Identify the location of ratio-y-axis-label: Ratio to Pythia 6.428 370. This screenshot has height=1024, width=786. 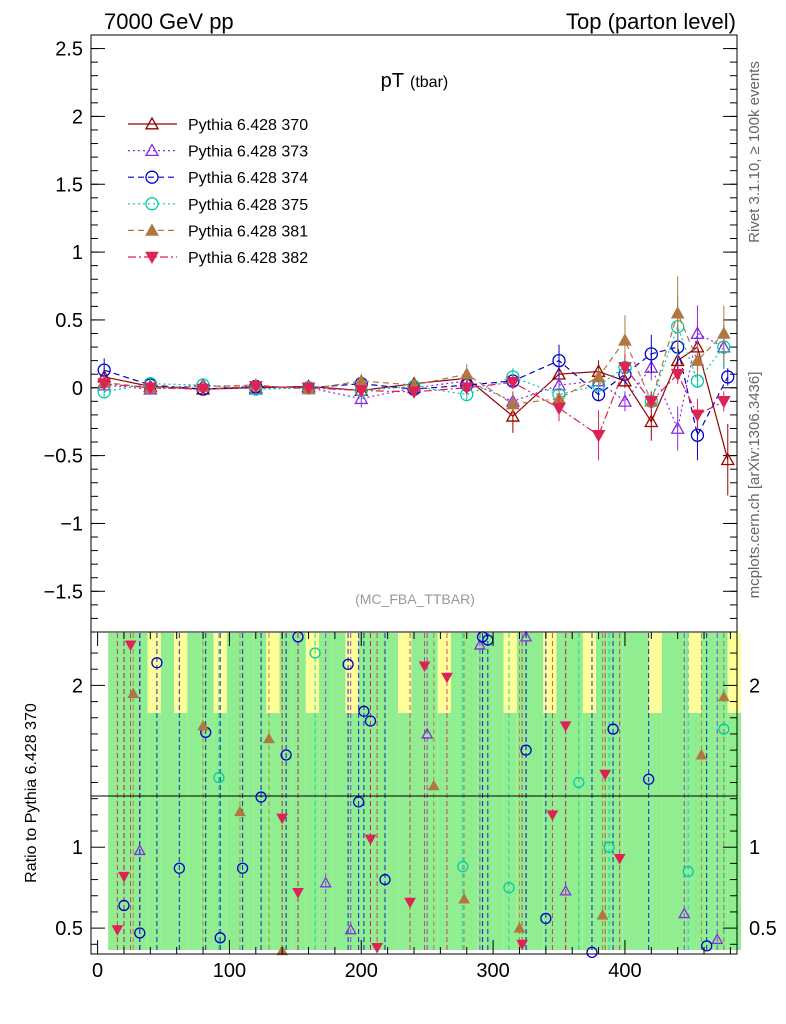
(31, 793).